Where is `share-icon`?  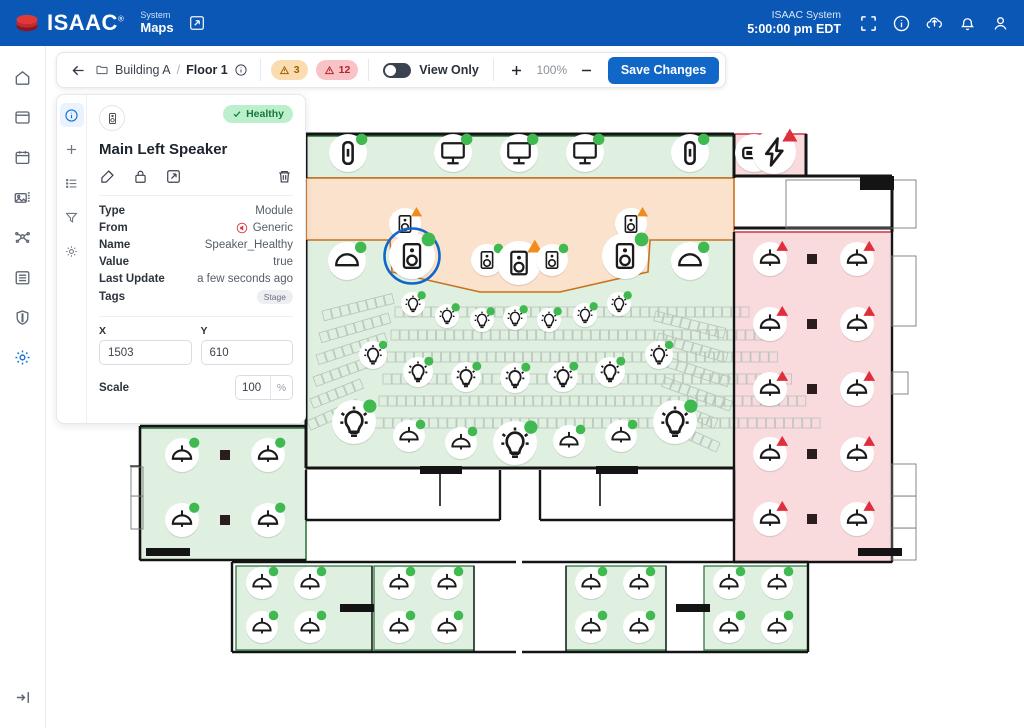 share-icon is located at coordinates (173, 176).